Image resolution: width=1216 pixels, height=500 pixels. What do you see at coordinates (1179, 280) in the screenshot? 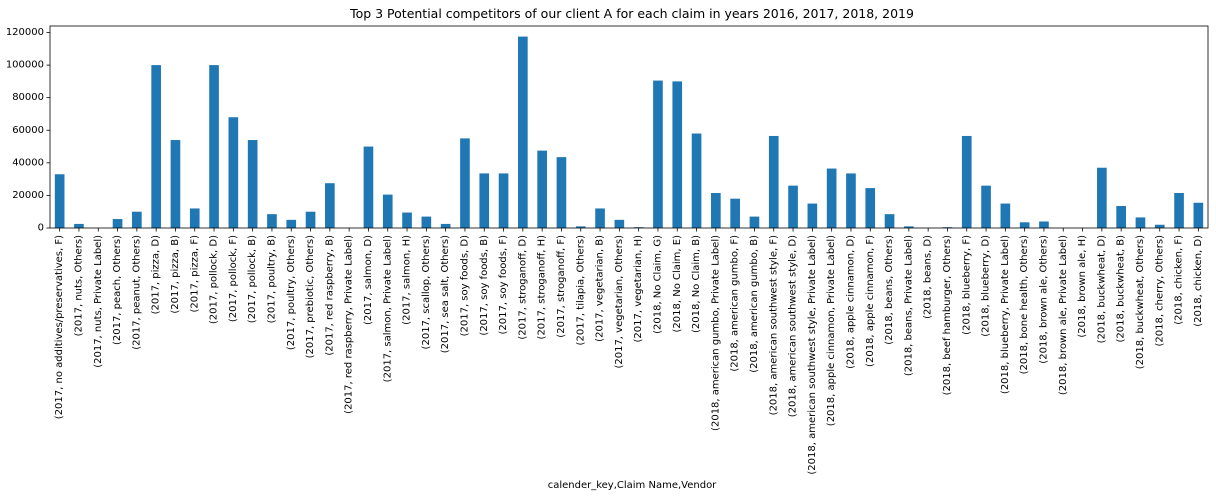
I see `x-tick-label: (2018, chicken, F)` at bounding box center [1179, 280].